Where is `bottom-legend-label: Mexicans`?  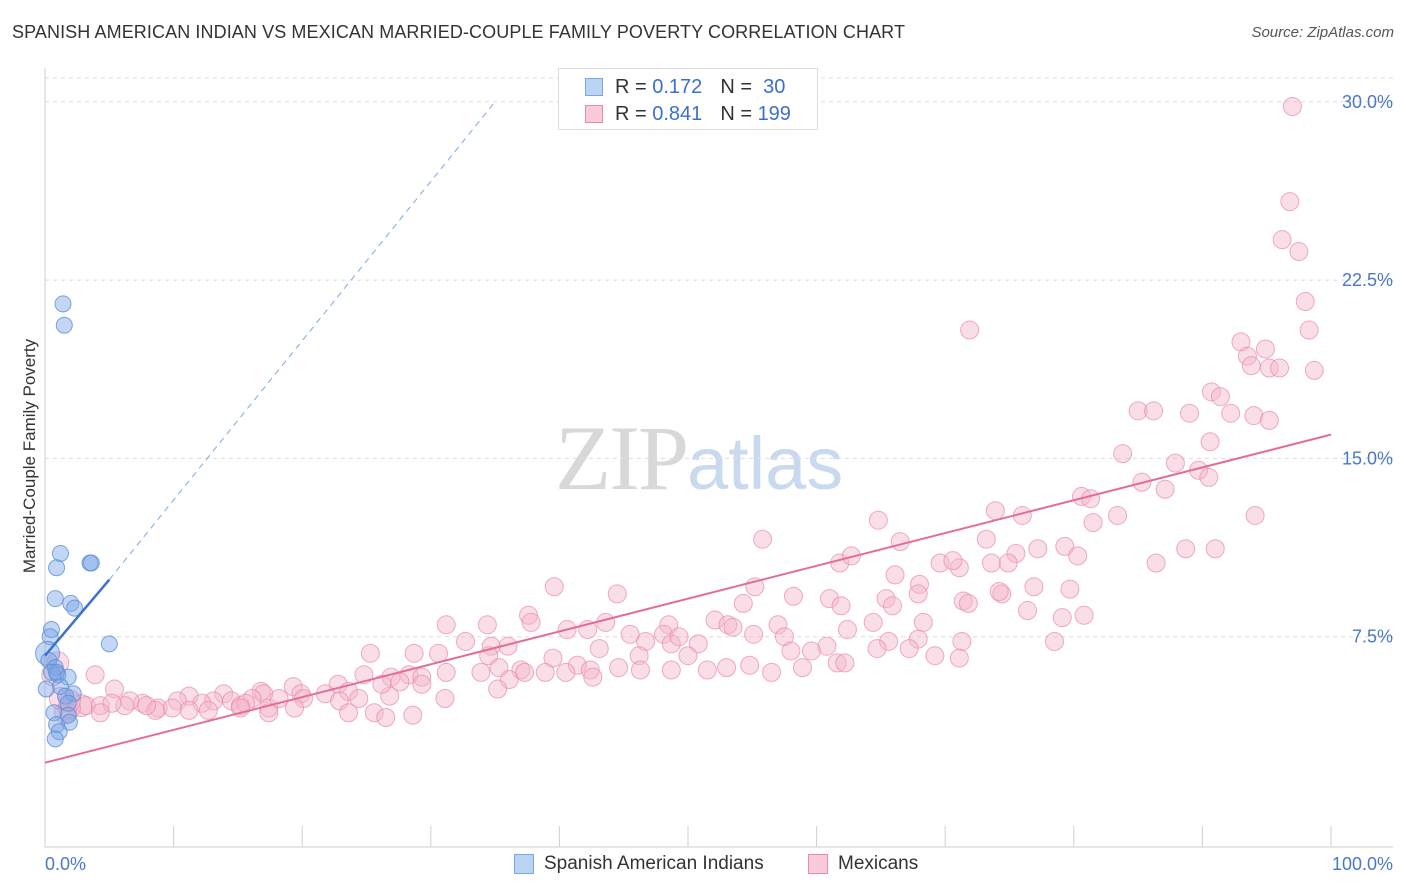
bottom-legend-label: Mexicans is located at coordinates (878, 863).